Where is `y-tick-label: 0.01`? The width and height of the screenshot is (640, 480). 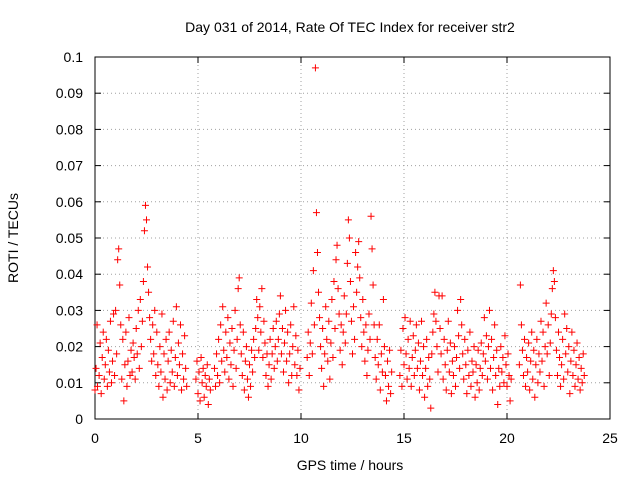 y-tick-label: 0.01 is located at coordinates (69, 383).